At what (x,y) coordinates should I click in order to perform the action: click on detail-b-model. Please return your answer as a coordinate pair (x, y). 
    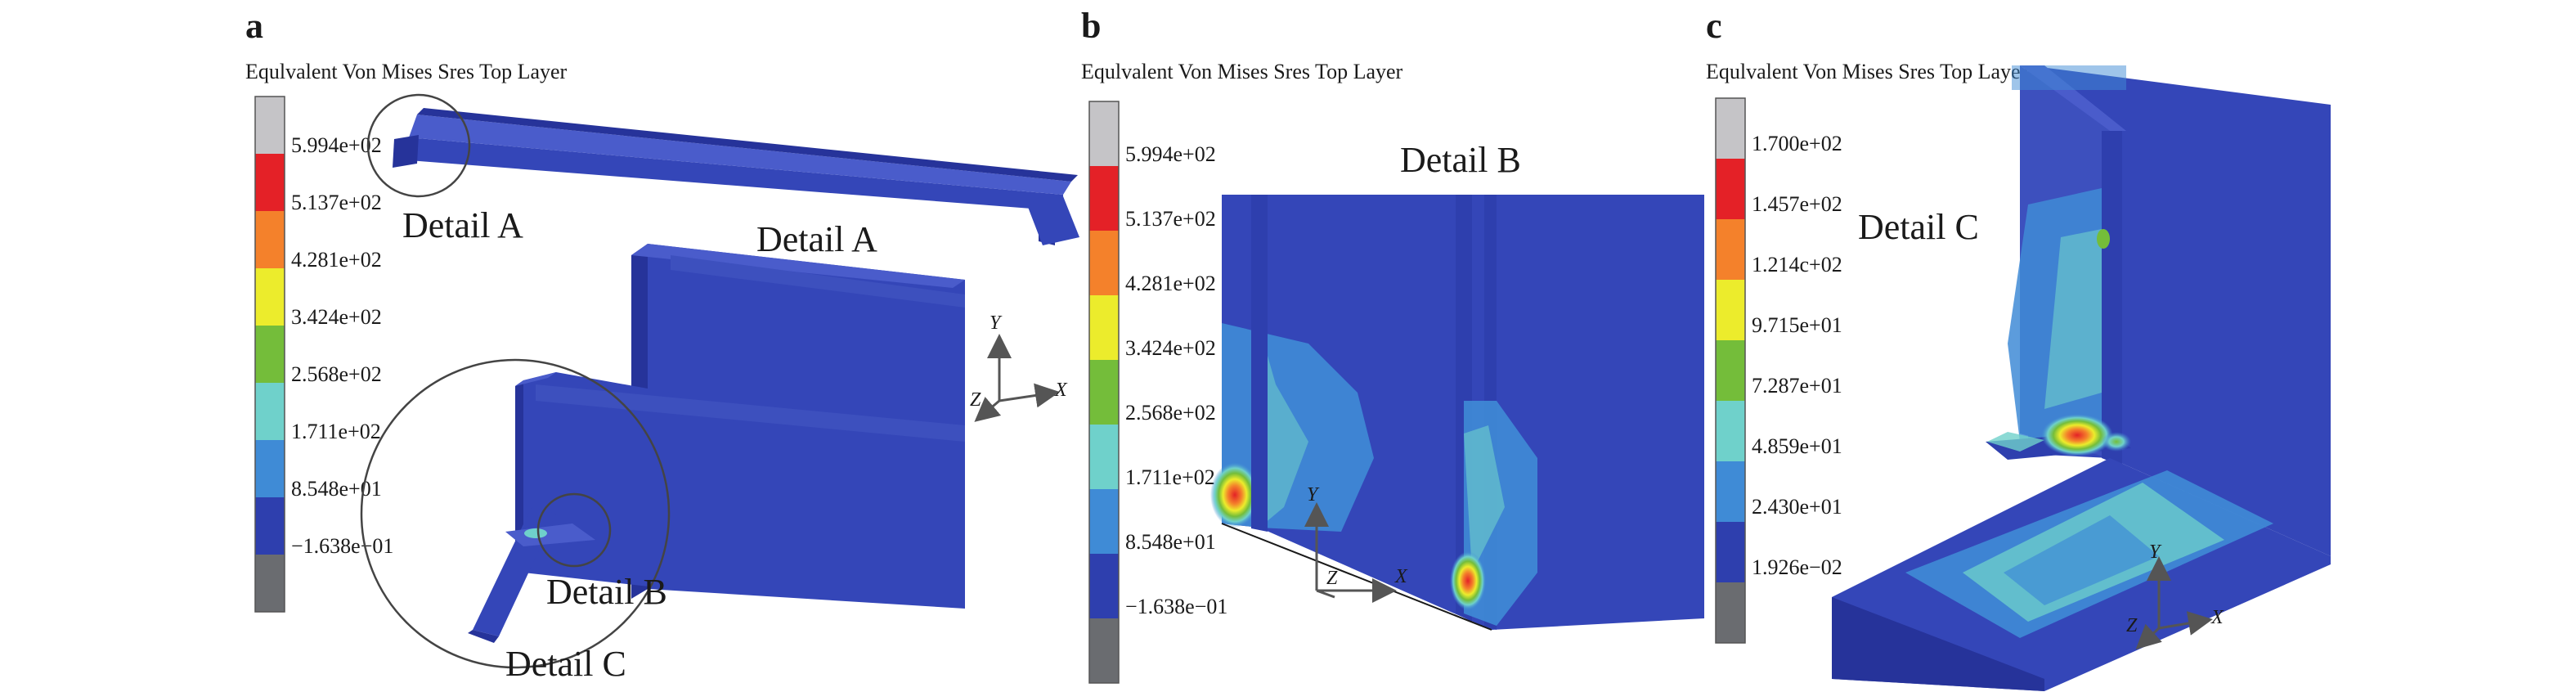
    Looking at the image, I should click on (1457, 413).